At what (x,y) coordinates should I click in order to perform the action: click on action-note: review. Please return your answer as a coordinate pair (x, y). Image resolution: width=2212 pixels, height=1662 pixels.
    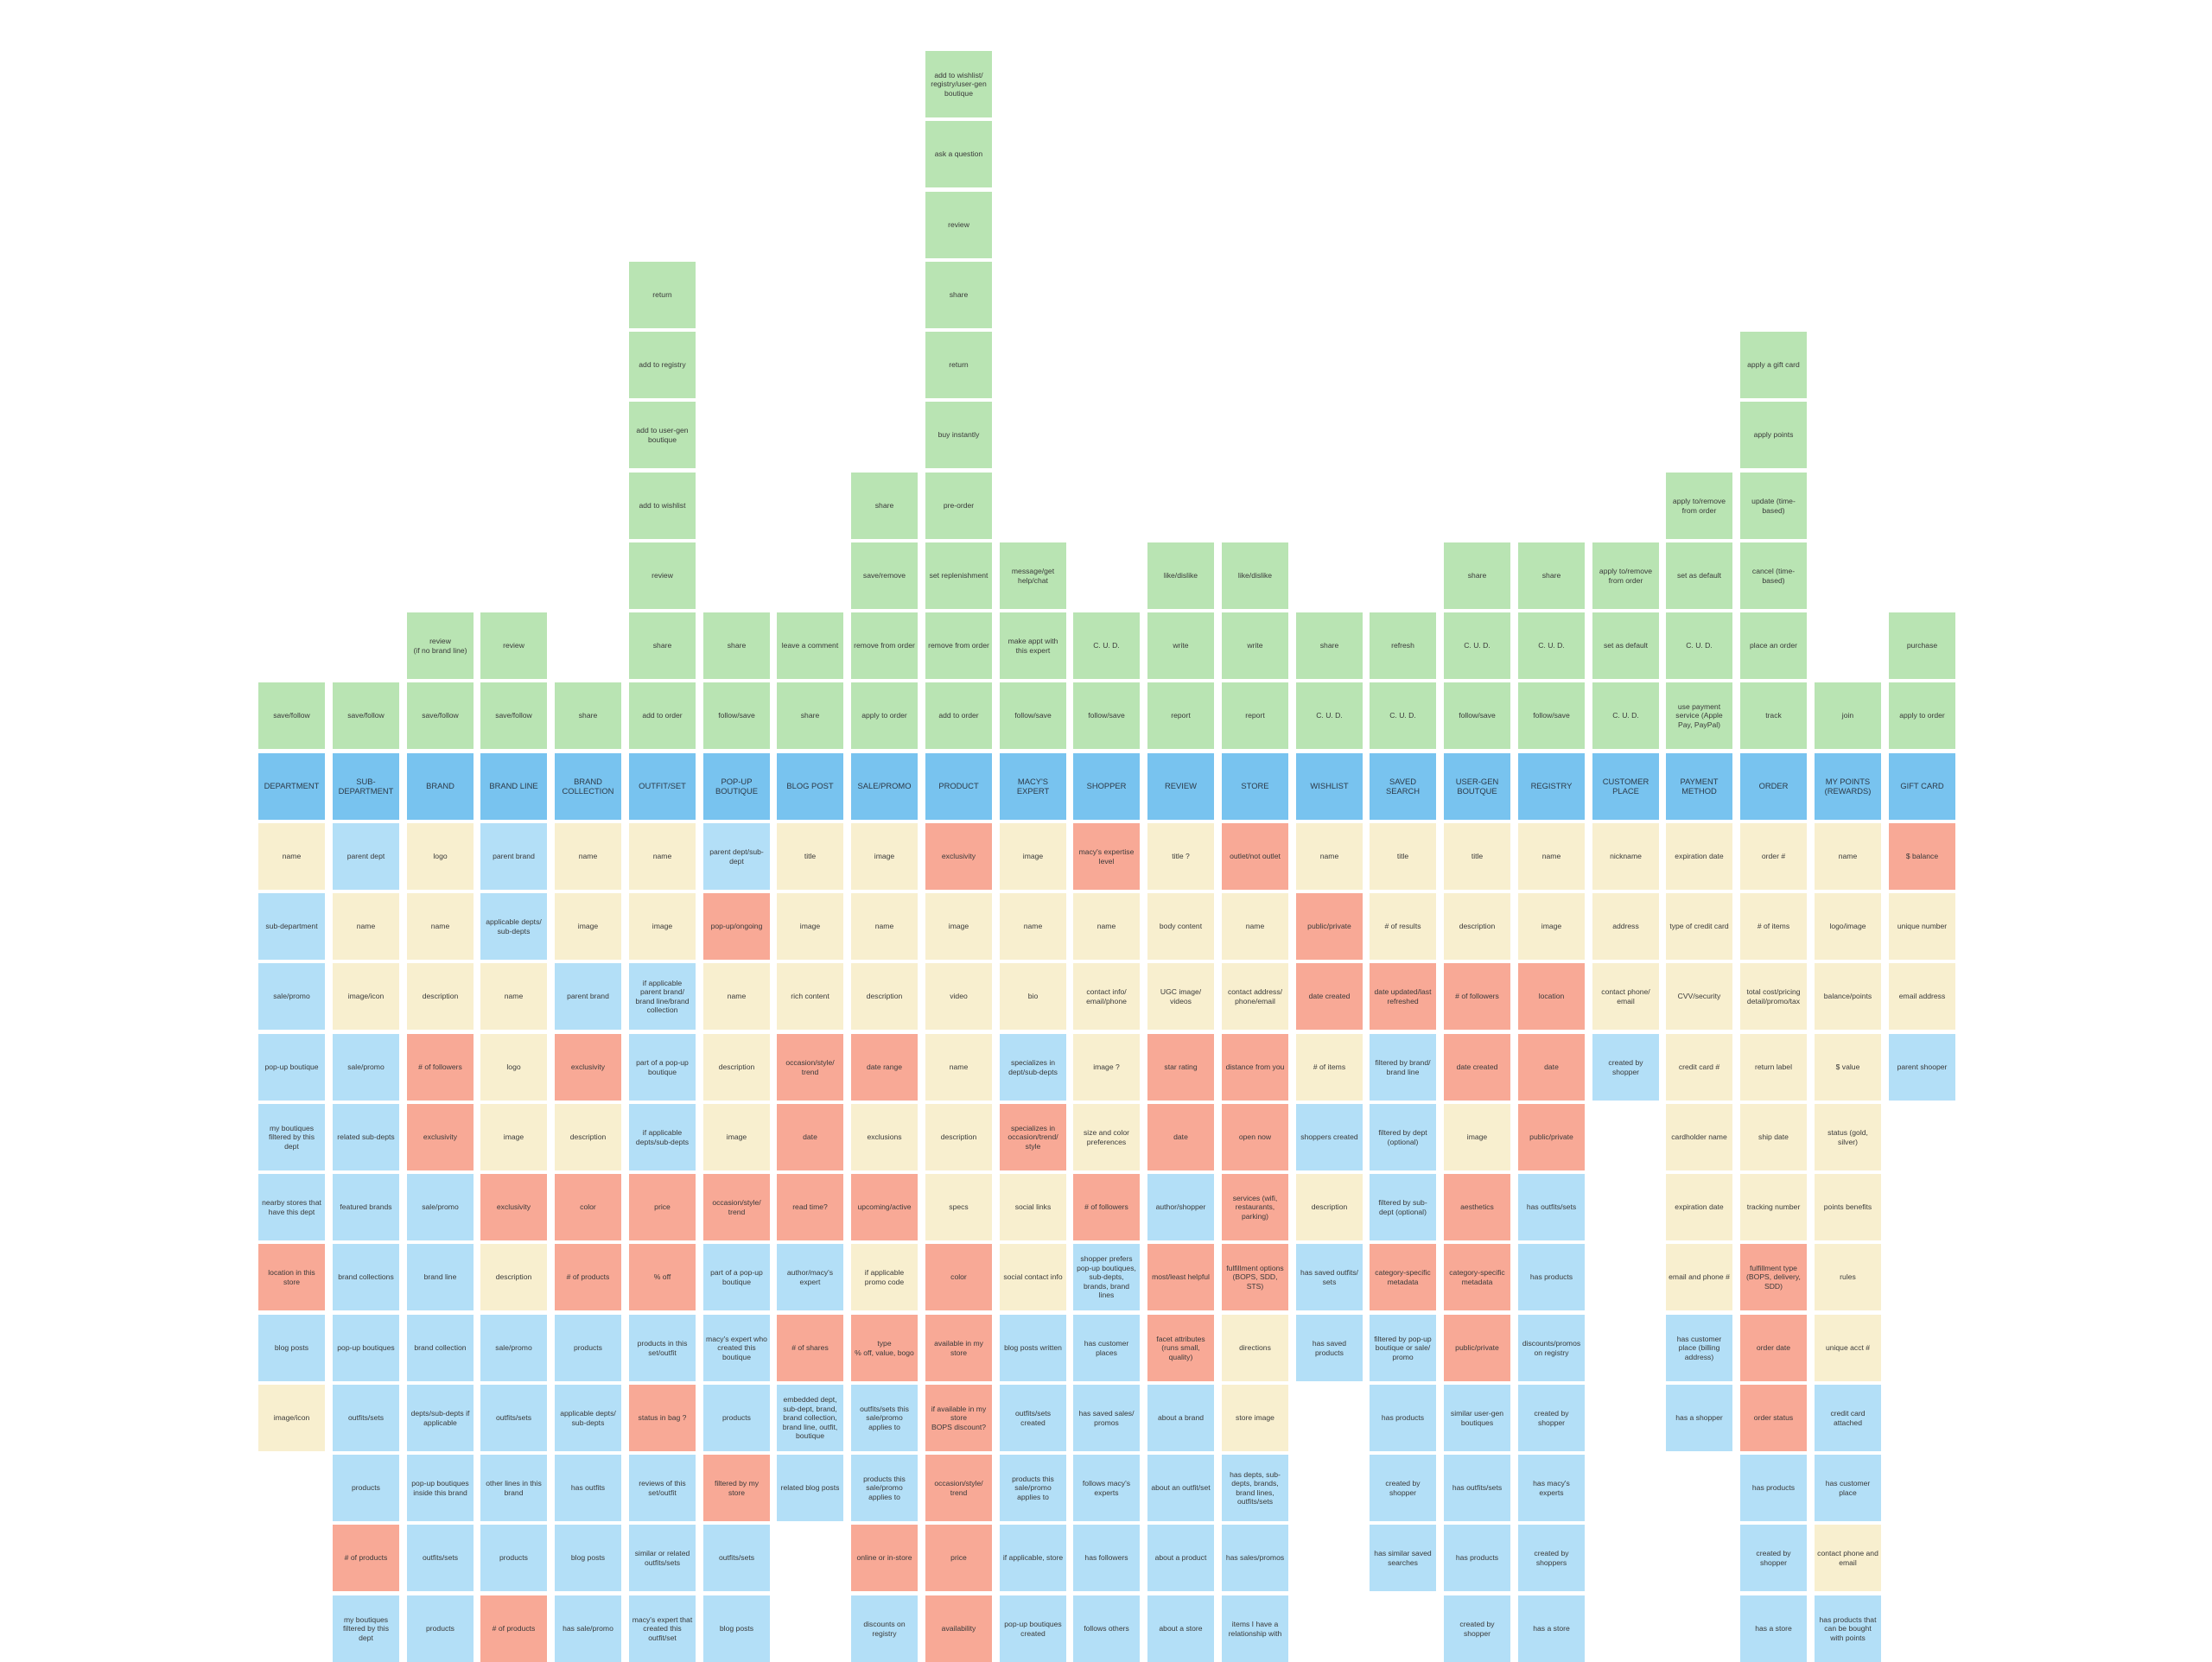
    Looking at the image, I should click on (662, 575).